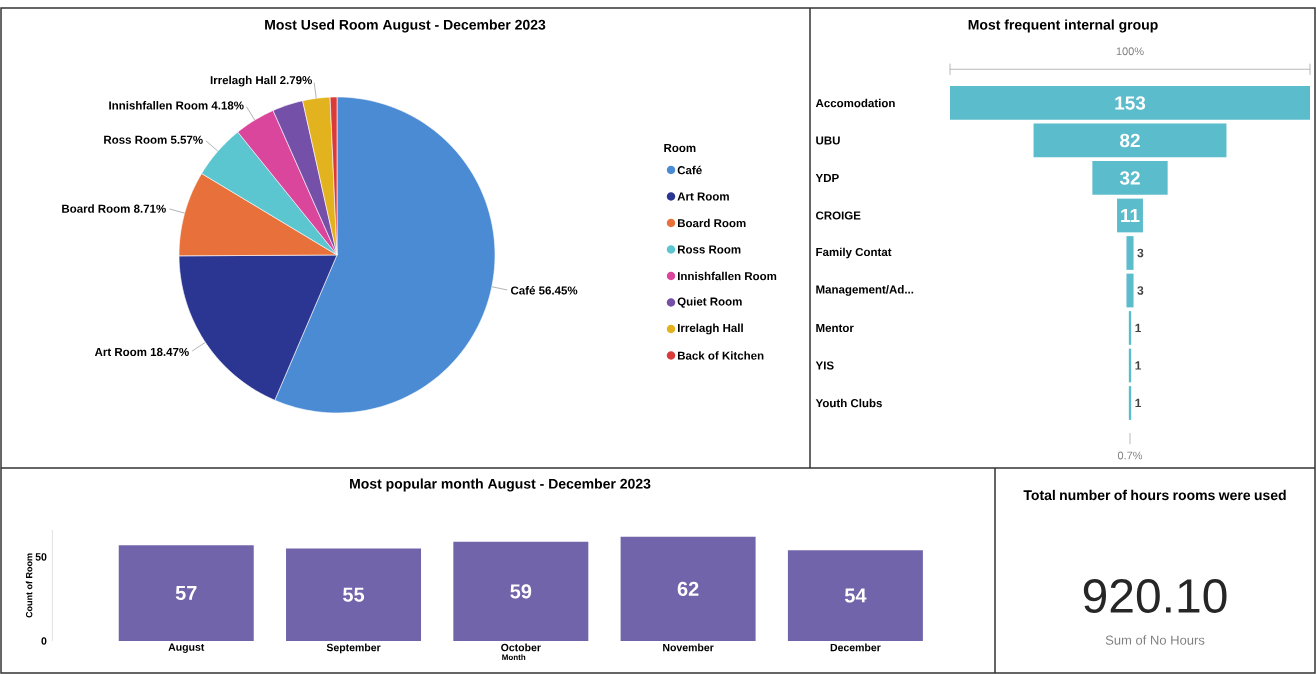 The width and height of the screenshot is (1316, 674). I want to click on data-label: 4.18%, so click(227, 105).